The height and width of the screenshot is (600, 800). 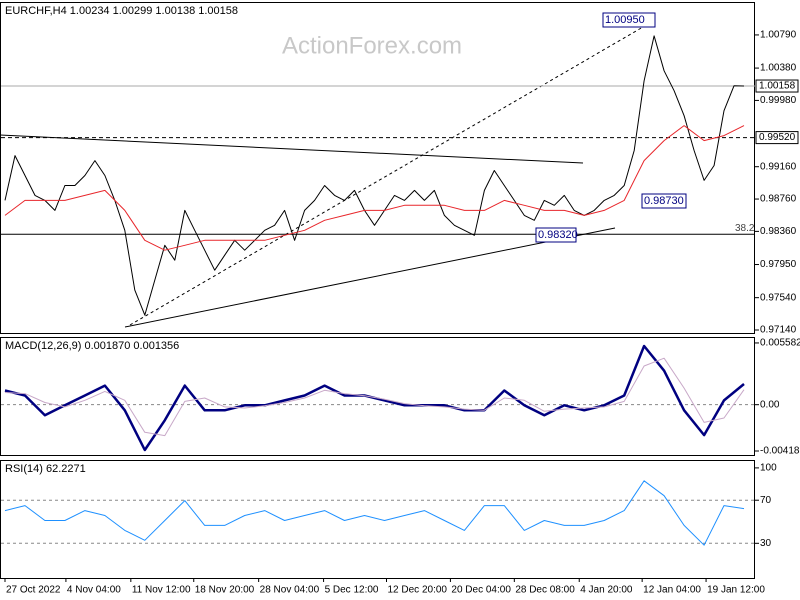 What do you see at coordinates (417, 590) in the screenshot?
I see `x-tick-label: 12 Dec 20:00` at bounding box center [417, 590].